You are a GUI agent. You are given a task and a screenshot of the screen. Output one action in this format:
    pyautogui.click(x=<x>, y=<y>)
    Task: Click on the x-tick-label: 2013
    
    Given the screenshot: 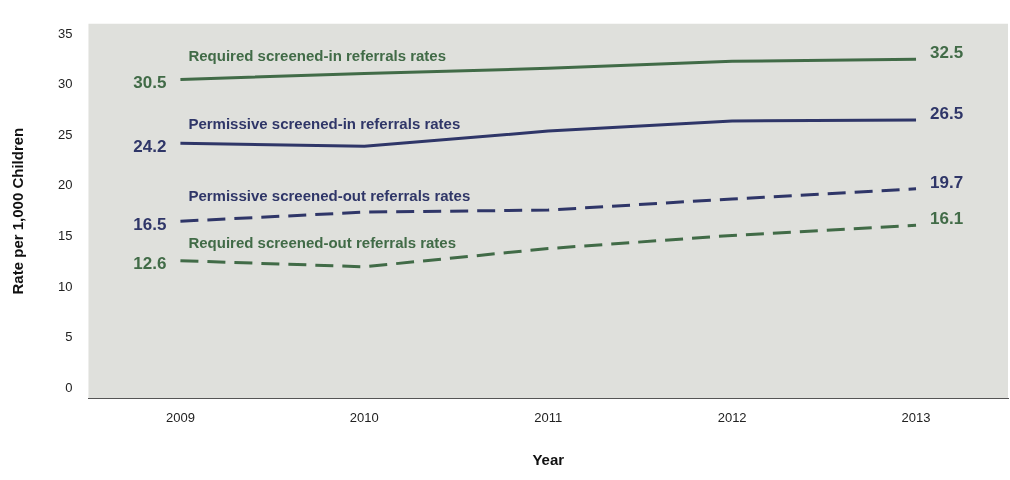 What is the action you would take?
    pyautogui.click(x=916, y=417)
    